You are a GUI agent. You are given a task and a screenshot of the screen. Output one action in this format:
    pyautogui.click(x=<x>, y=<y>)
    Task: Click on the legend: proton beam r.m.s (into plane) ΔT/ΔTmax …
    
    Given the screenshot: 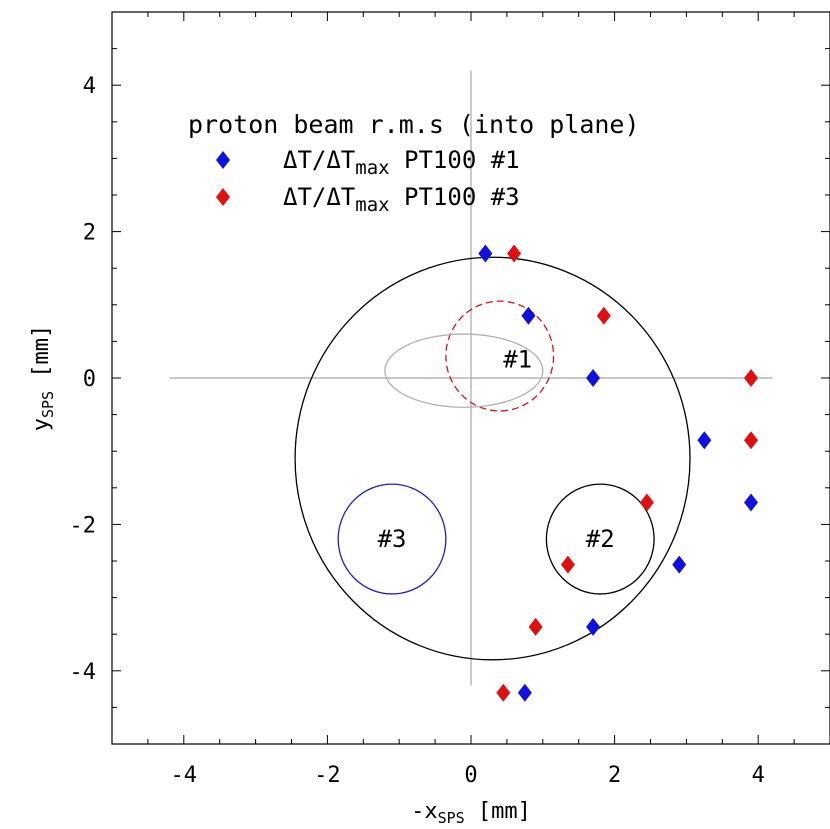 What is the action you would take?
    pyautogui.click(x=414, y=163)
    